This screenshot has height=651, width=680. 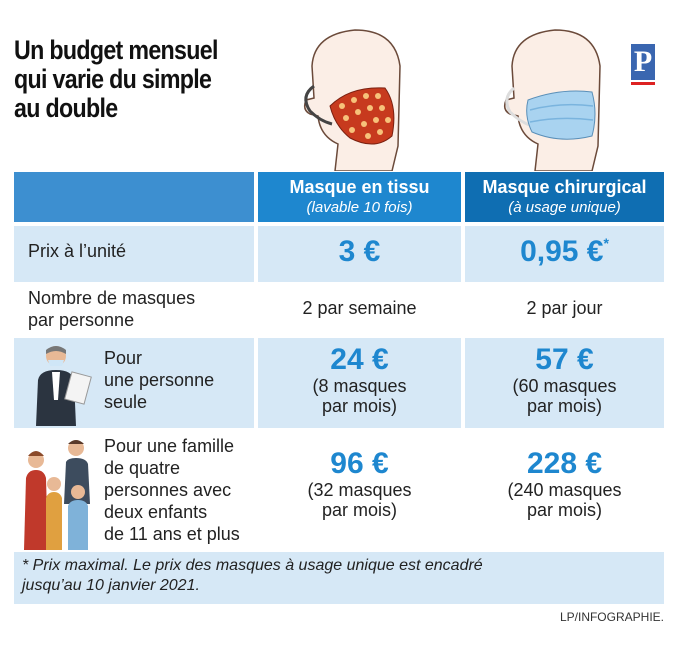 I want to click on header-main: Masque en tissu, so click(x=359, y=187).